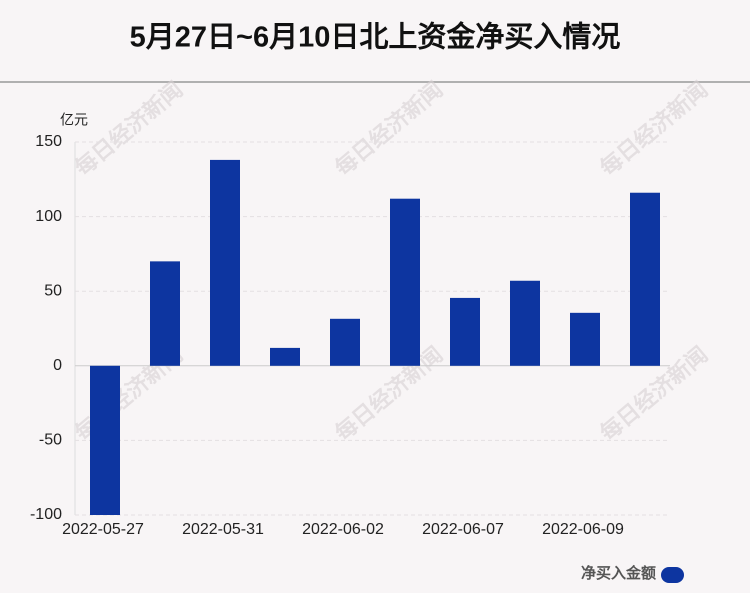 The image size is (750, 593). Describe the element at coordinates (375, 37) in the screenshot. I see `chart-title: 5月27日~6月10日北上资金净买入情况` at that location.